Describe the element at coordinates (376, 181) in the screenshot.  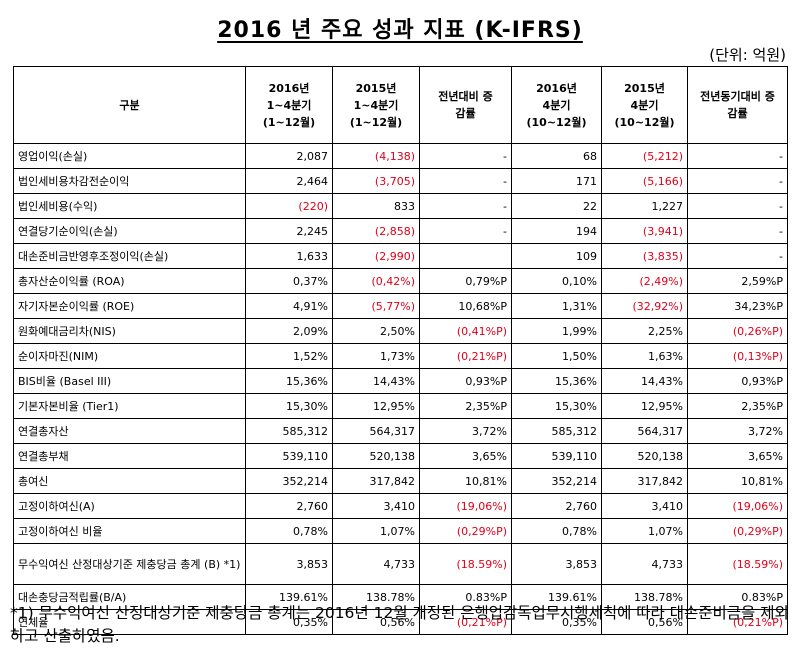
I see `table-cell: (3,705)` at that location.